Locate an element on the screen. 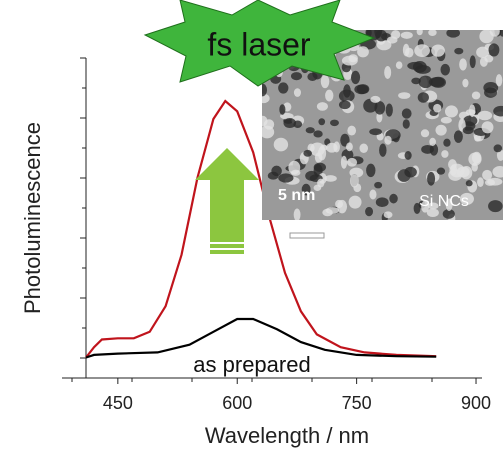 The image size is (503, 454). x-tick-label: 450 is located at coordinates (118, 403).